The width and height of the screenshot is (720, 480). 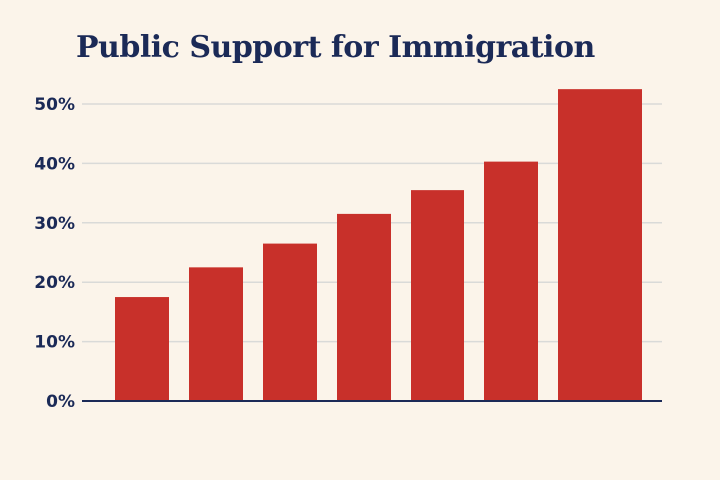 What do you see at coordinates (335, 47) in the screenshot?
I see `chart-title: Public Support for Immigration` at bounding box center [335, 47].